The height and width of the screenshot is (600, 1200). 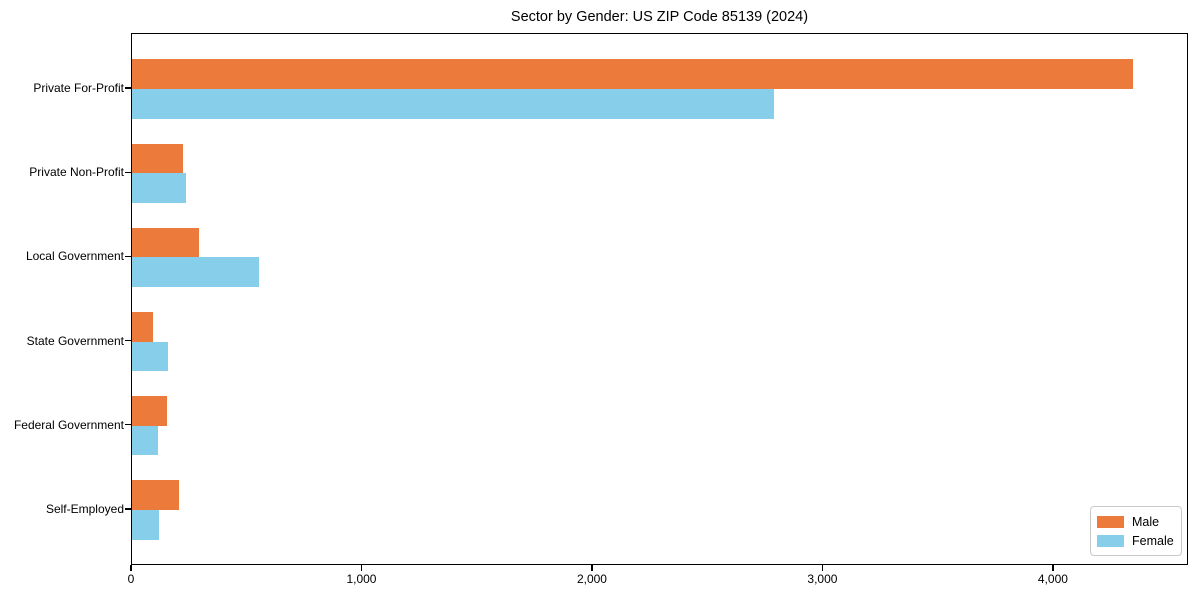 What do you see at coordinates (78, 88) in the screenshot?
I see `y-tick-label-private-for-profit: Private For-Profit` at bounding box center [78, 88].